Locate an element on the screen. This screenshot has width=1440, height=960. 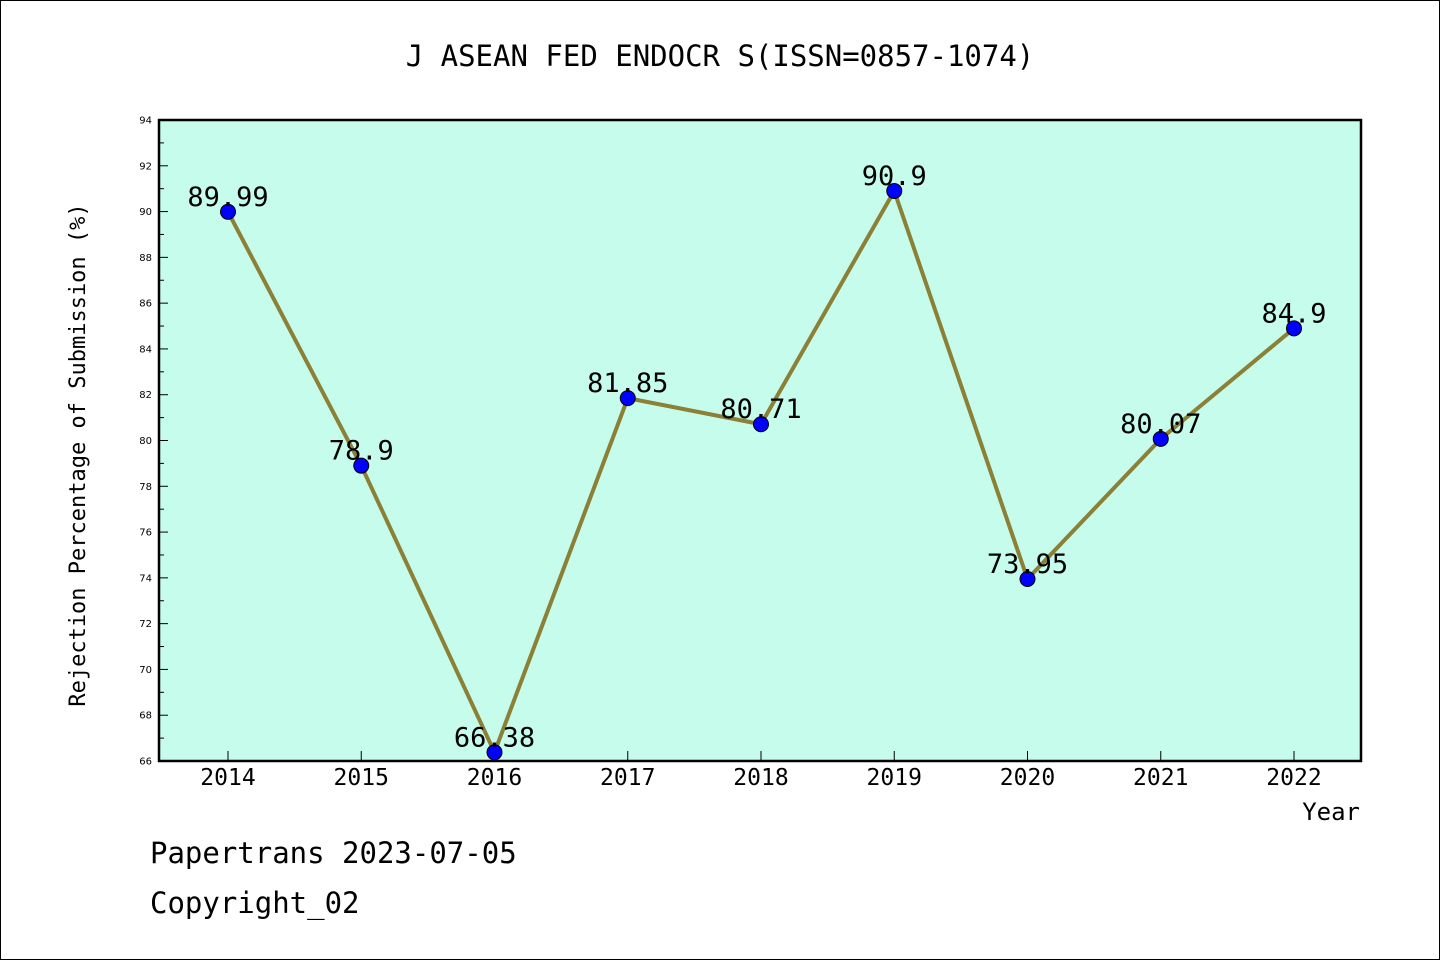
x-tick-label: 2019 is located at coordinates (894, 778).